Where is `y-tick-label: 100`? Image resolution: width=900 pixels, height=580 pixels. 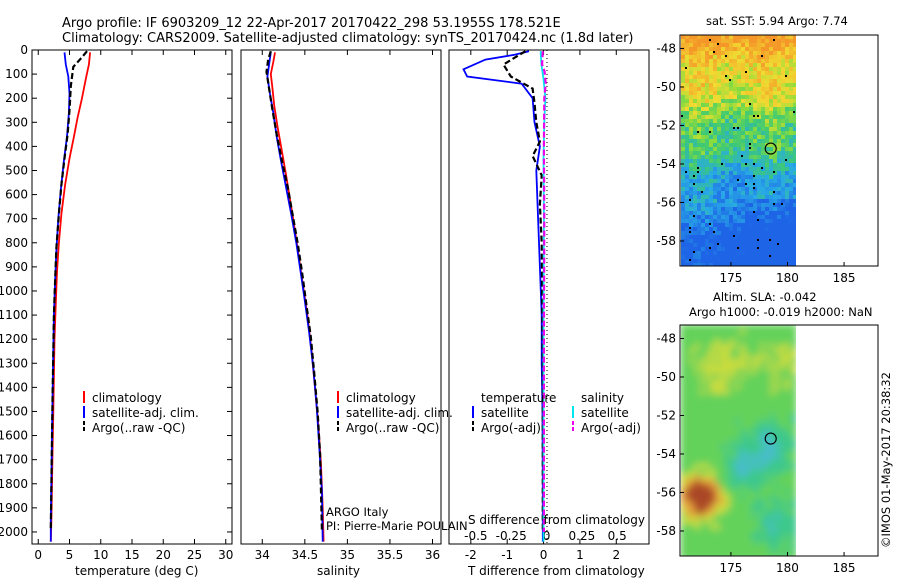
y-tick-label: 100 is located at coordinates (16, 74).